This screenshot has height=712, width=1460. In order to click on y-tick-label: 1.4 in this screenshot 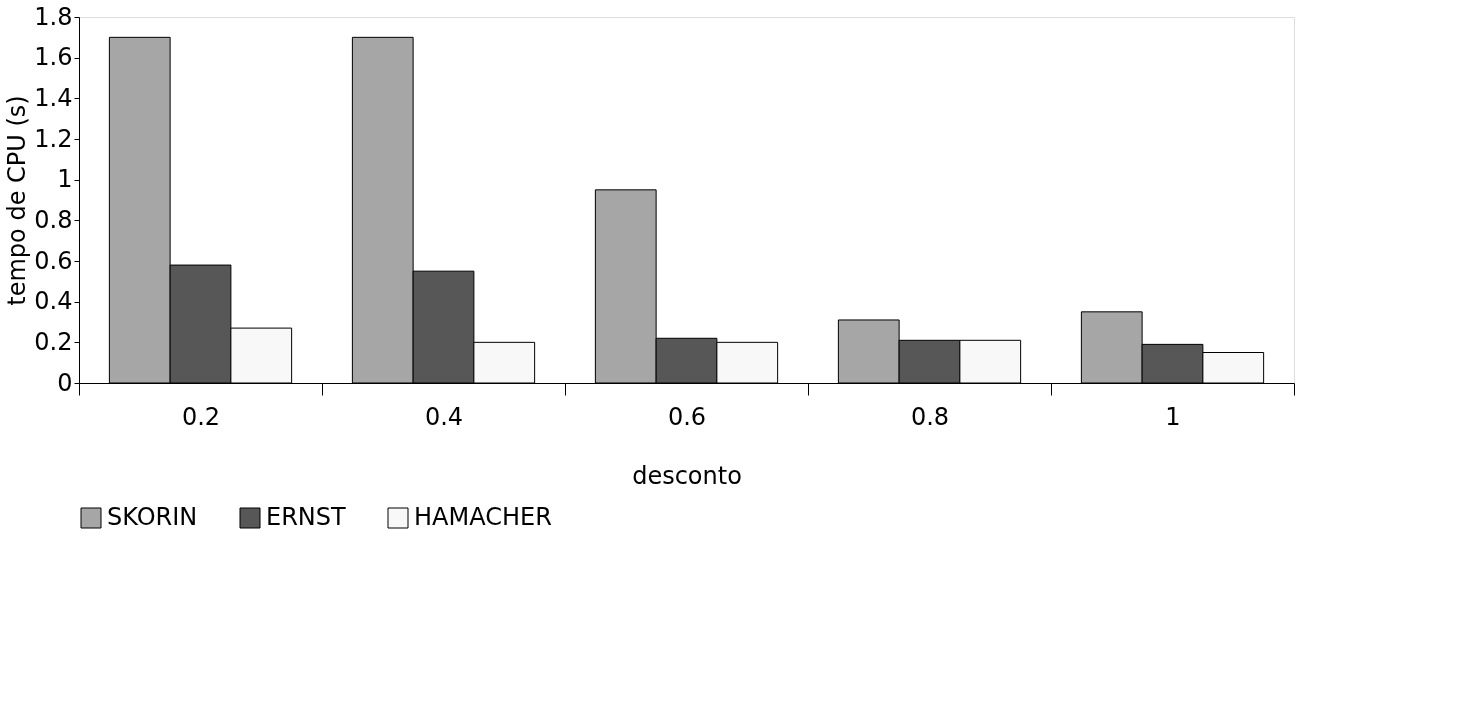, I will do `click(53, 97)`.